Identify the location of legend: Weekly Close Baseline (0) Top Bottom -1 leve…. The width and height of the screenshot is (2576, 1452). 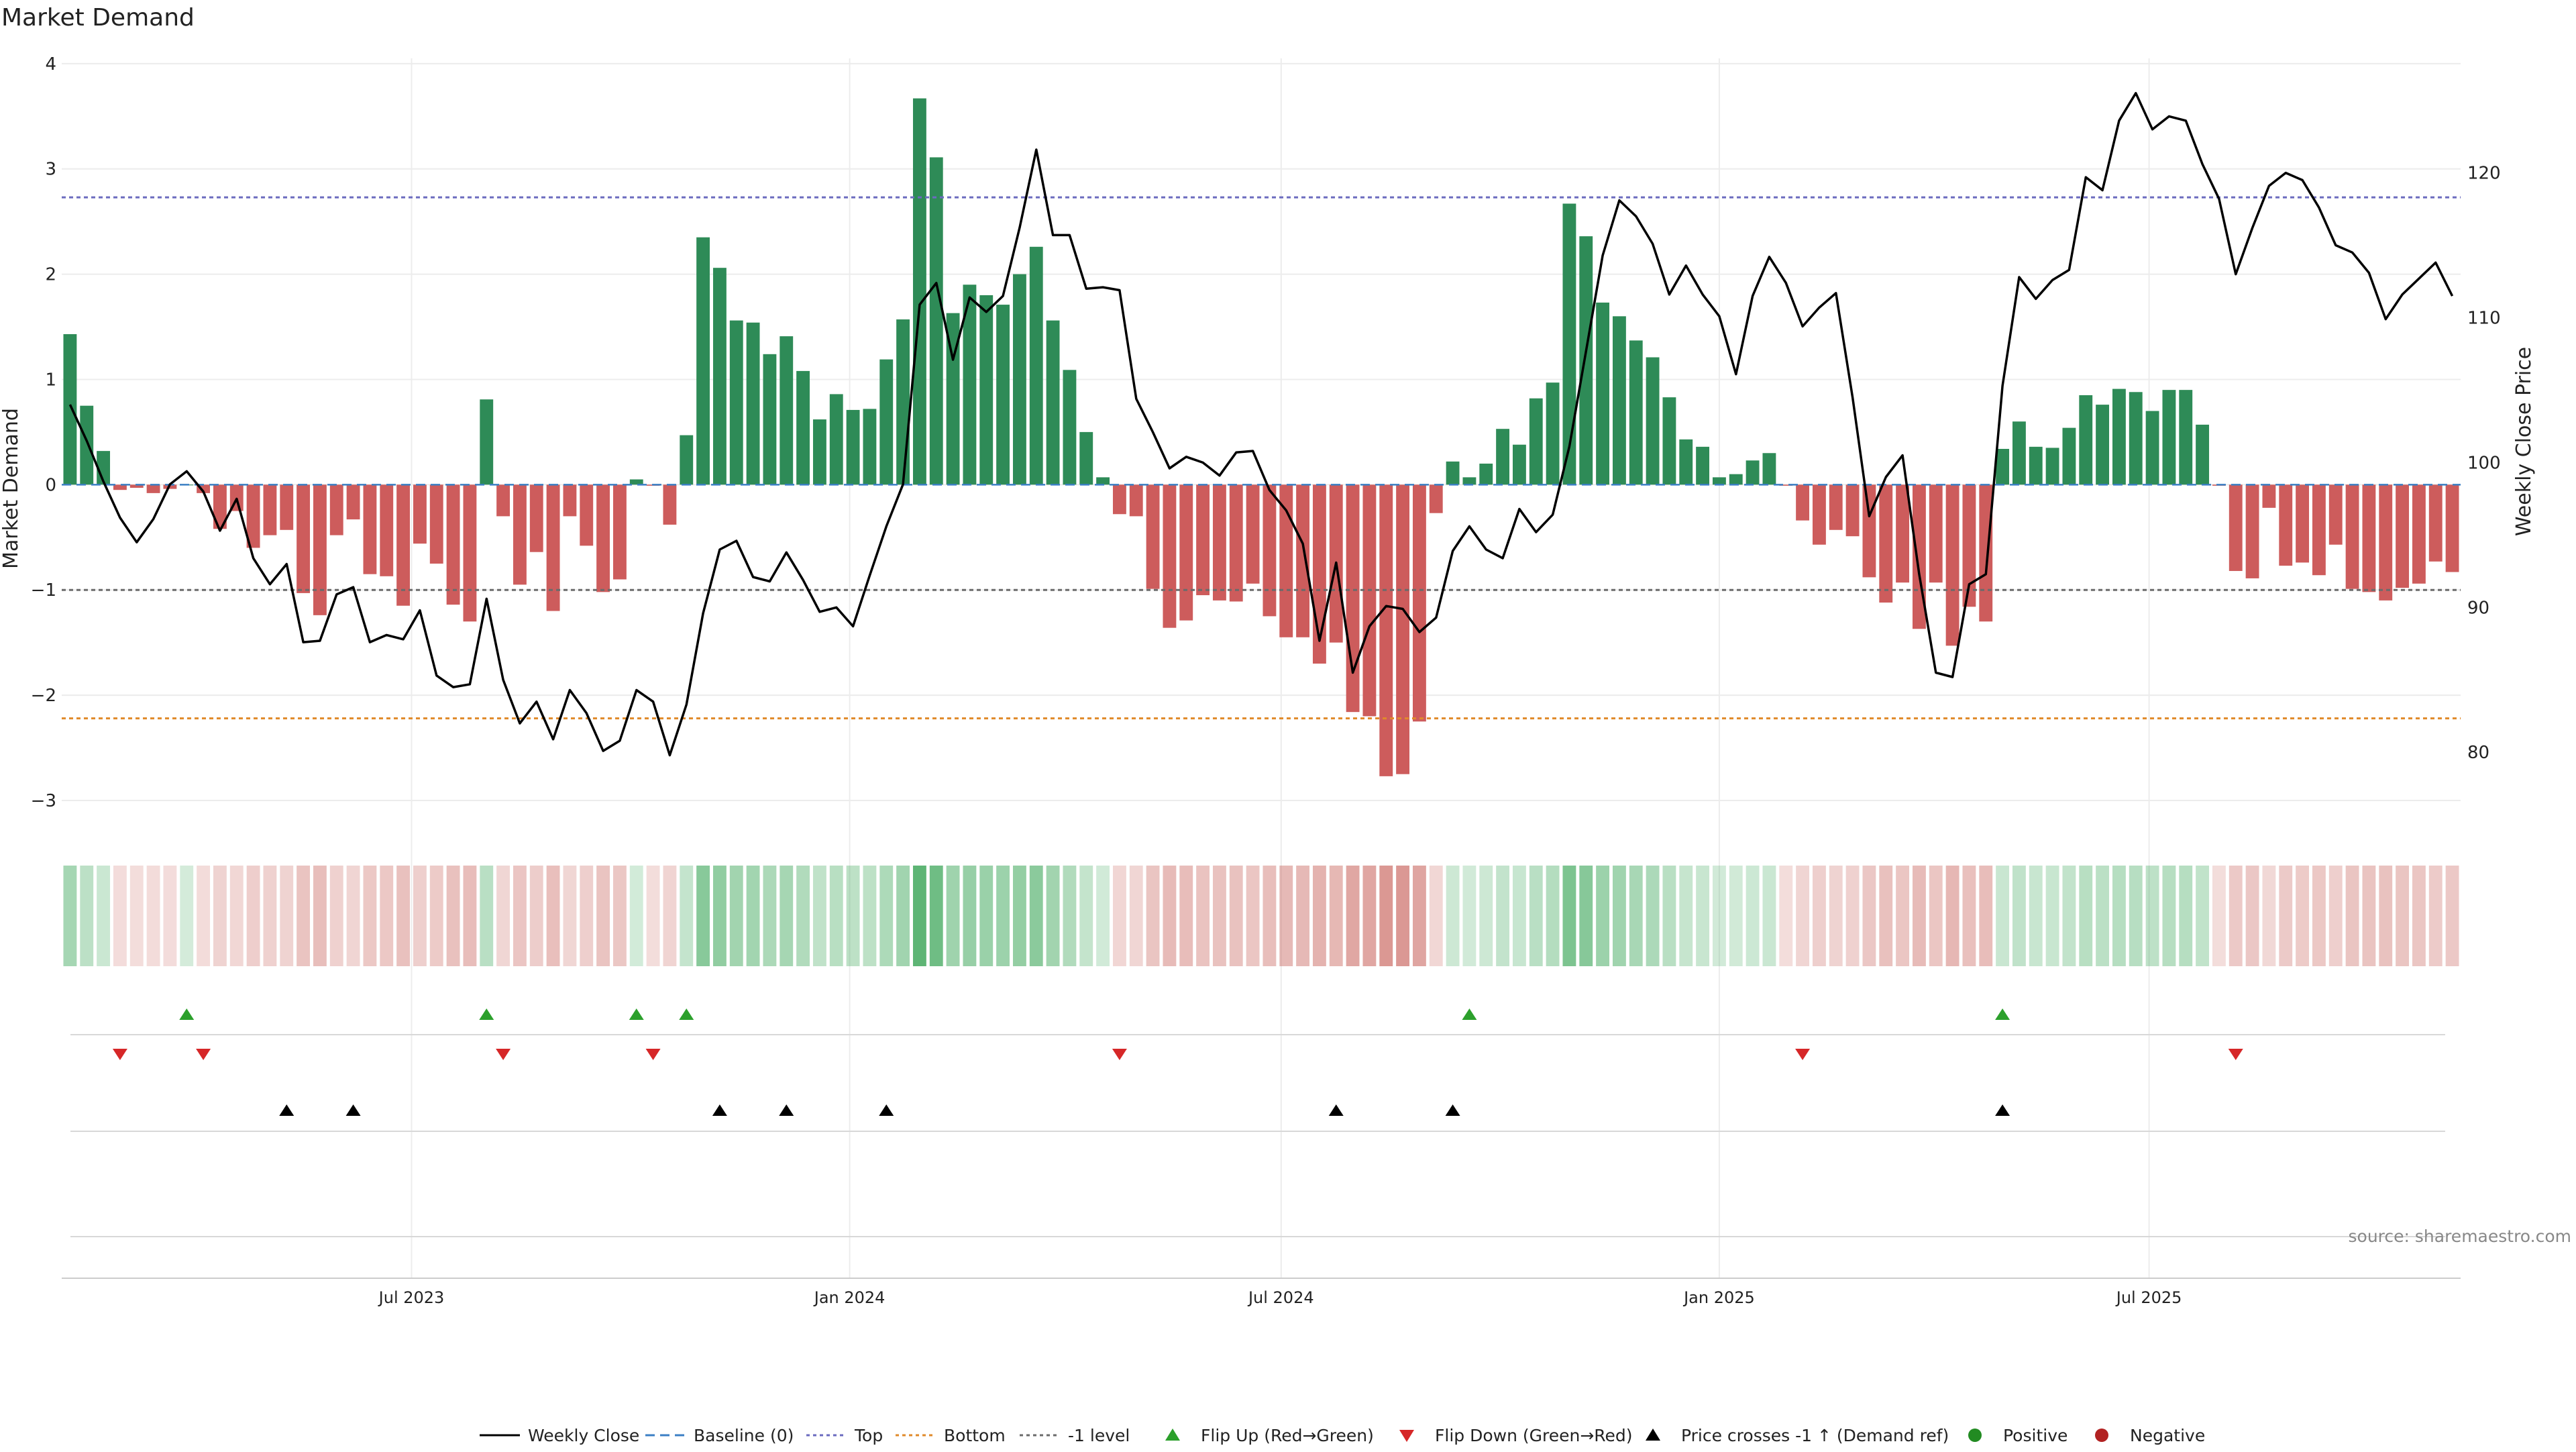
(1342, 1436).